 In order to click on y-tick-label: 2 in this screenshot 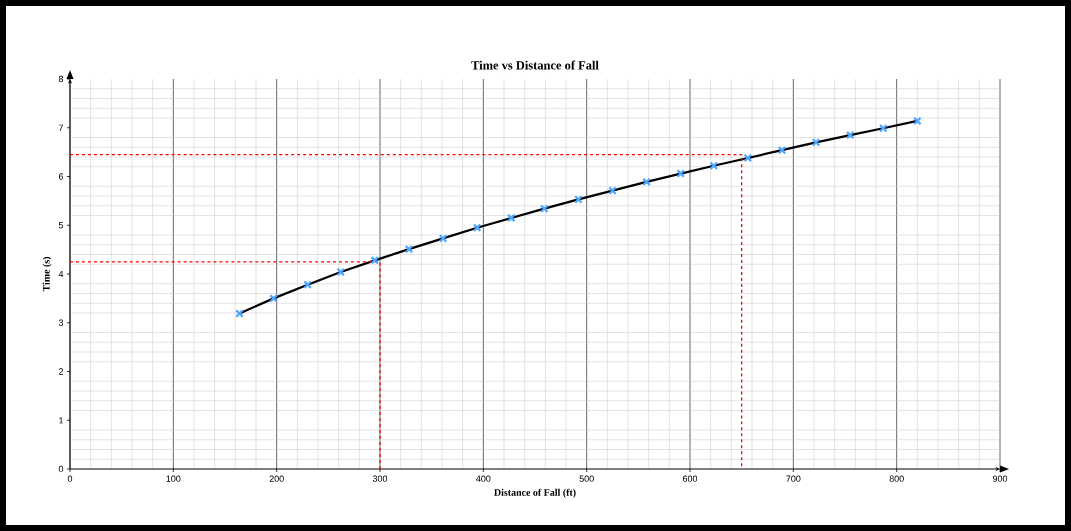, I will do `click(61, 371)`.